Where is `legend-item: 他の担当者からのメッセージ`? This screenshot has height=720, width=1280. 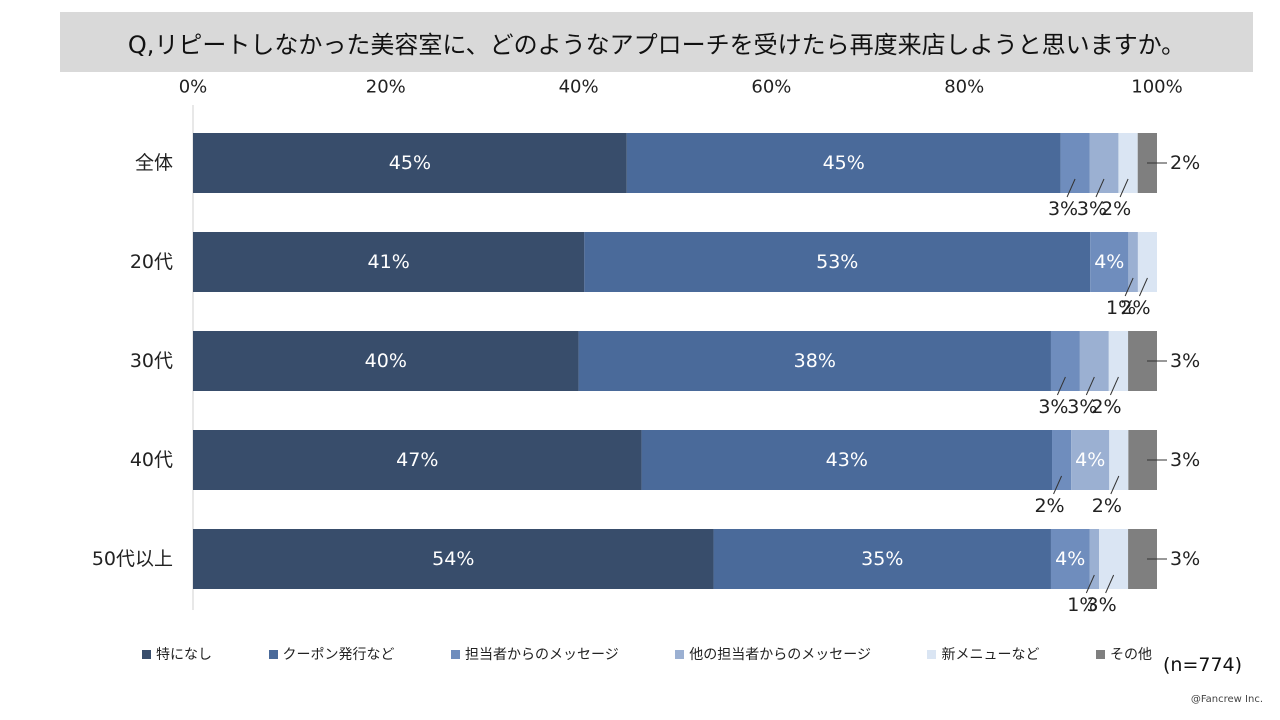 legend-item: 他の担当者からのメッセージ is located at coordinates (773, 654).